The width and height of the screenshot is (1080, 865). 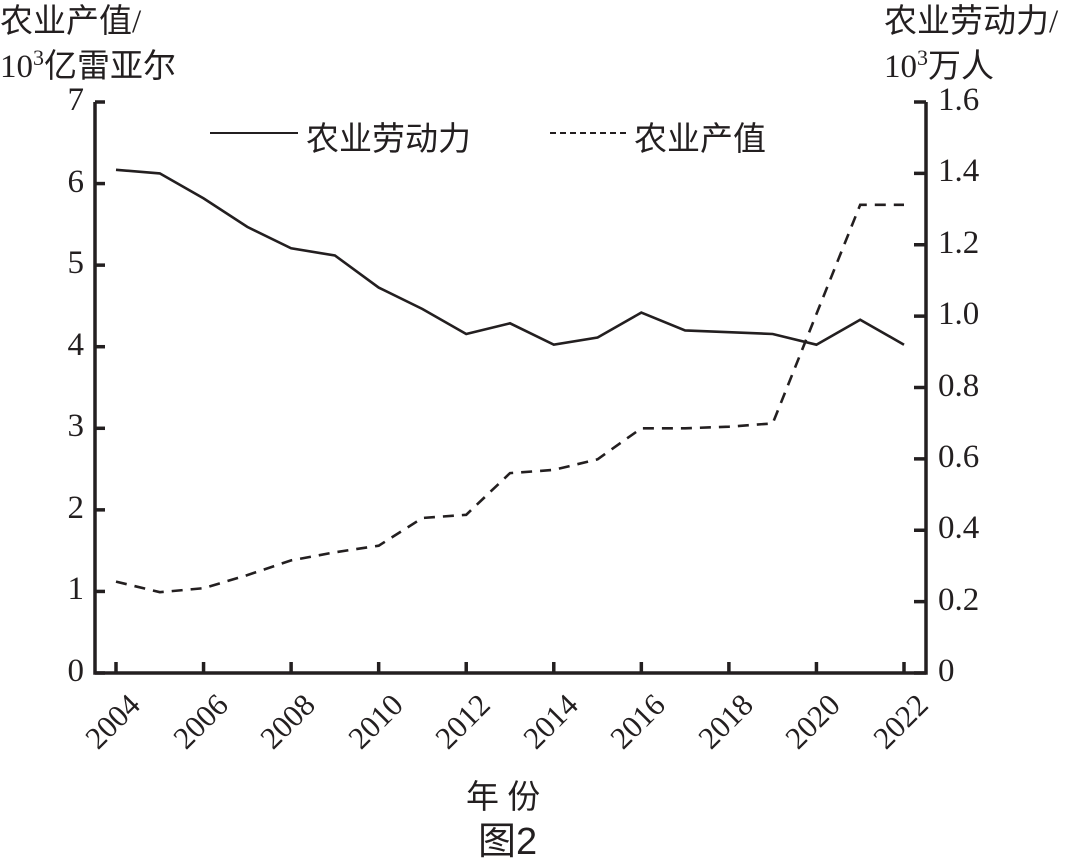 What do you see at coordinates (76, 671) in the screenshot?
I see `left-tick-label: 0` at bounding box center [76, 671].